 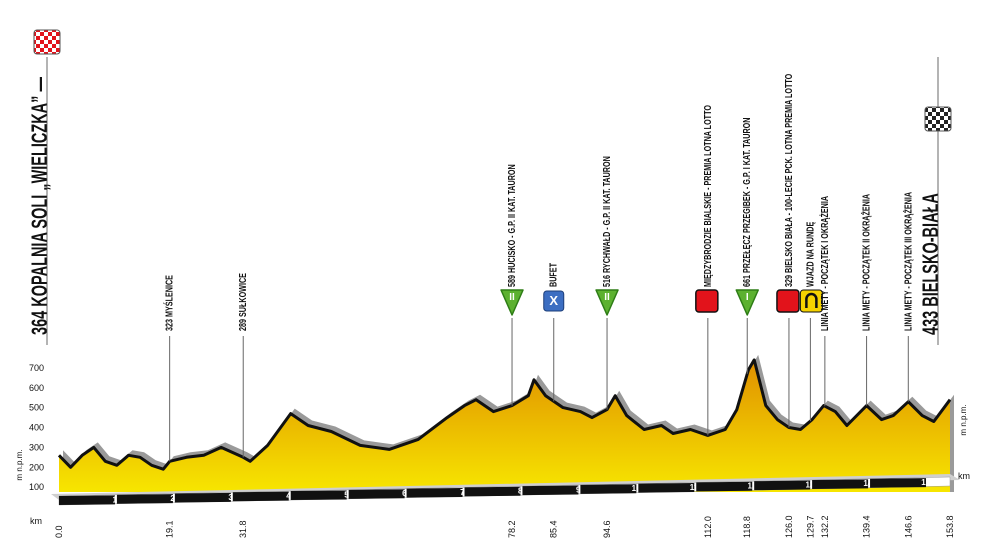 What do you see at coordinates (606, 221) in the screenshot?
I see `waypoint-label: 516 RYCHWAŁD - G.P. II KAT. TAURON` at bounding box center [606, 221].